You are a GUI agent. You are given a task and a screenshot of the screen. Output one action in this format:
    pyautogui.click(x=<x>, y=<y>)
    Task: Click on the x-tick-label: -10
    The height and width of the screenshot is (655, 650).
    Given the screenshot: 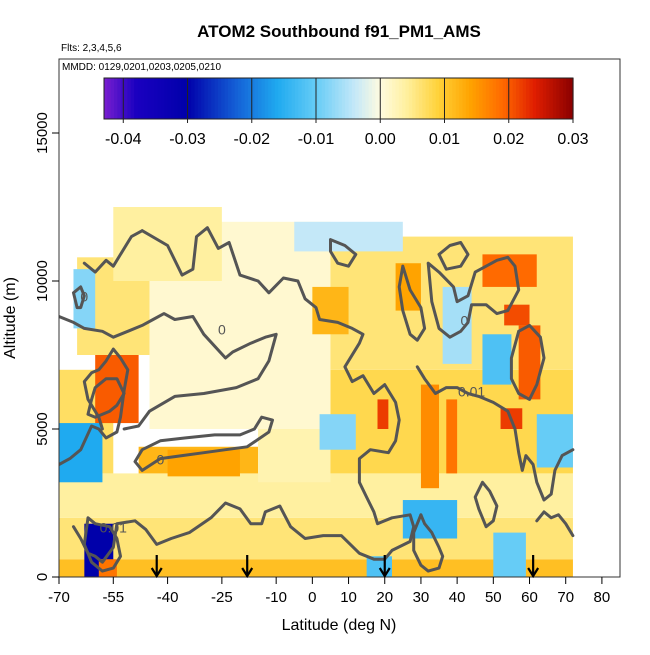 What is the action you would take?
    pyautogui.click(x=276, y=597)
    